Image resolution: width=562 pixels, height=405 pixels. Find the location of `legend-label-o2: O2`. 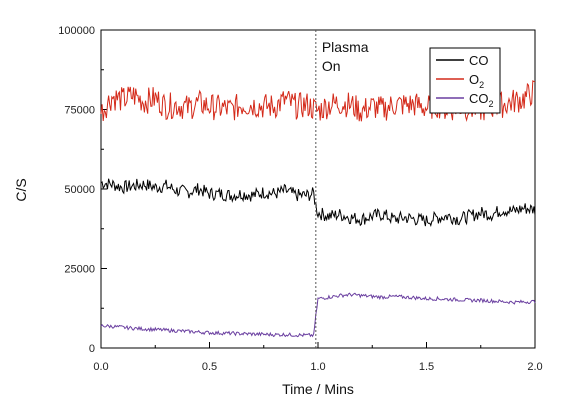

legend-label-o2: O2 is located at coordinates (476, 81).